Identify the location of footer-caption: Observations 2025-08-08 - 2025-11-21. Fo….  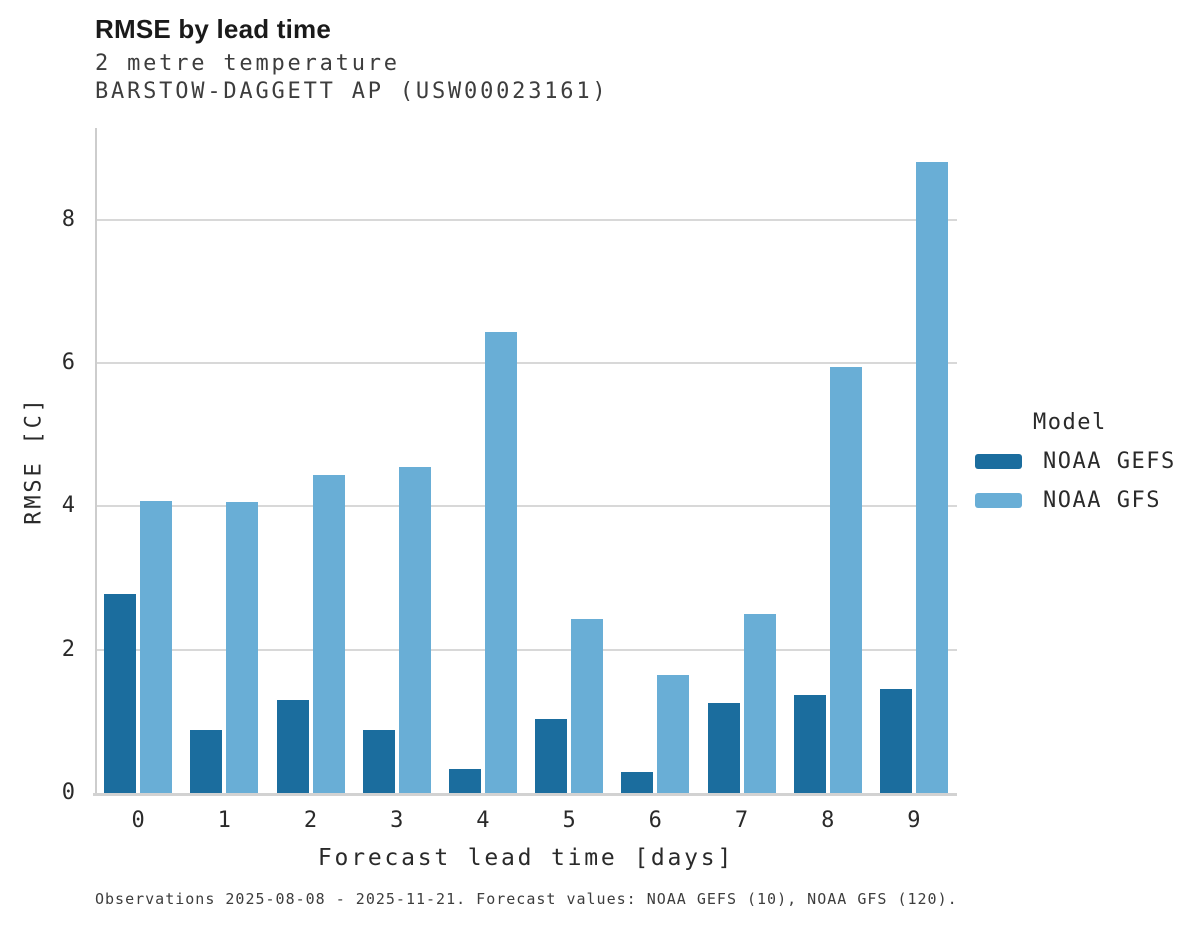
(526, 899).